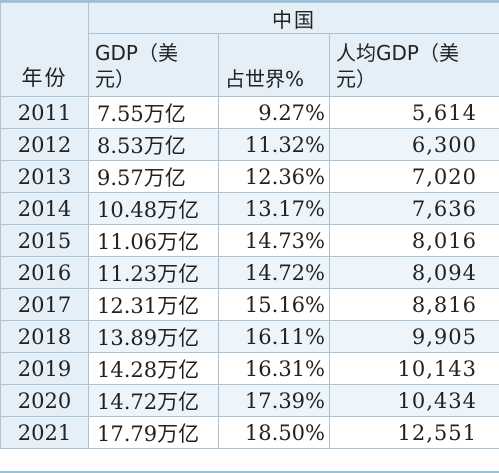 This screenshot has width=499, height=473. Describe the element at coordinates (274, 336) in the screenshot. I see `share-cell: 16.11%` at that location.